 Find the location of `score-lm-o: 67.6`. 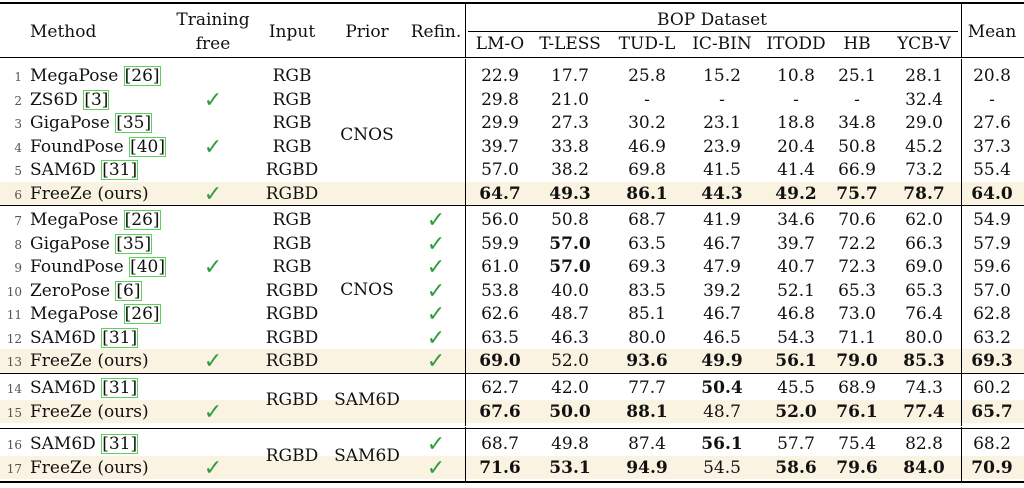

score-lm-o: 67.6 is located at coordinates (500, 411).